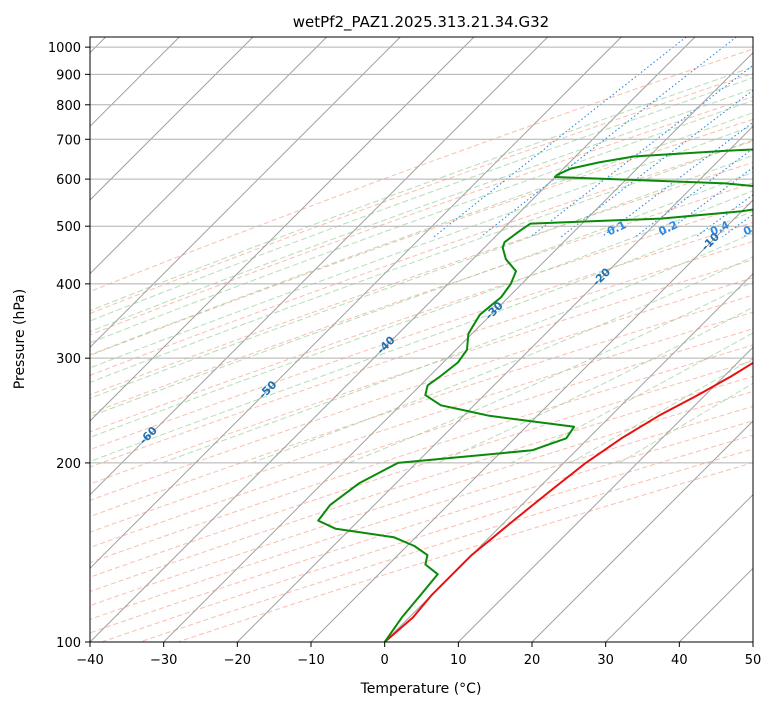 The height and width of the screenshot is (712, 775). What do you see at coordinates (68, 227) in the screenshot?
I see `y-tick-label: 500` at bounding box center [68, 227].